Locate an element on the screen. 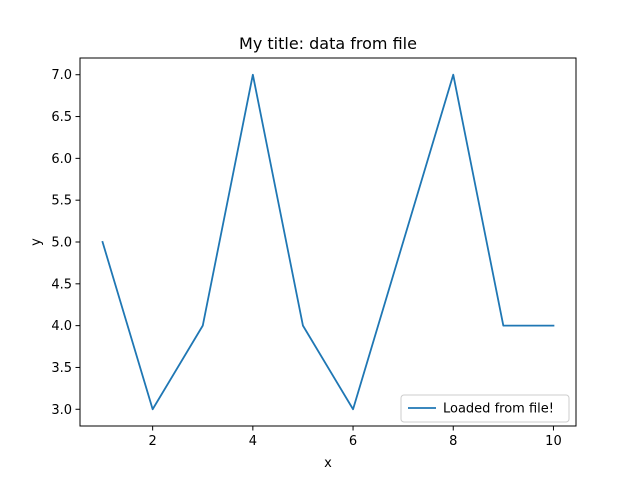 The height and width of the screenshot is (480, 640). legend-entry-label: Loaded from file! is located at coordinates (498, 409).